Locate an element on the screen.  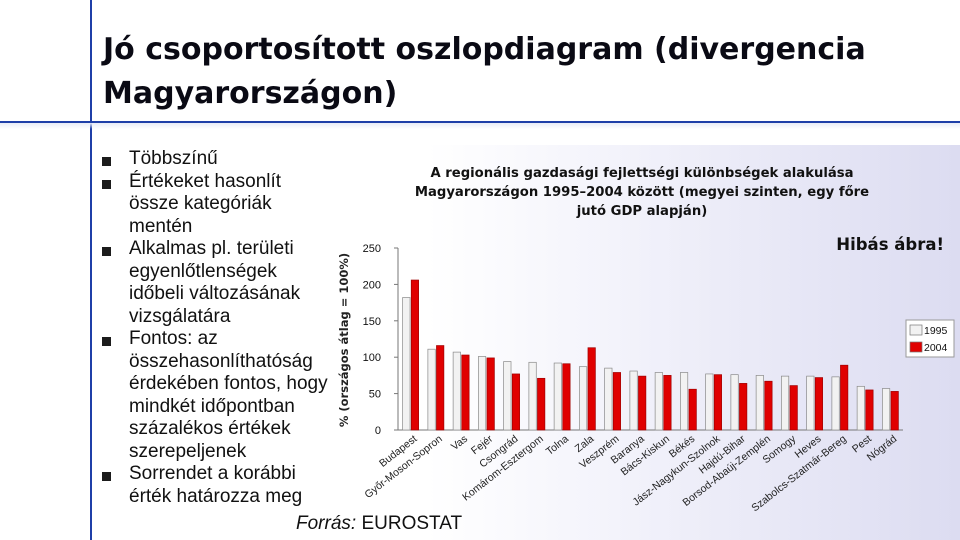
y-tick-label: 150 is located at coordinates (372, 322).